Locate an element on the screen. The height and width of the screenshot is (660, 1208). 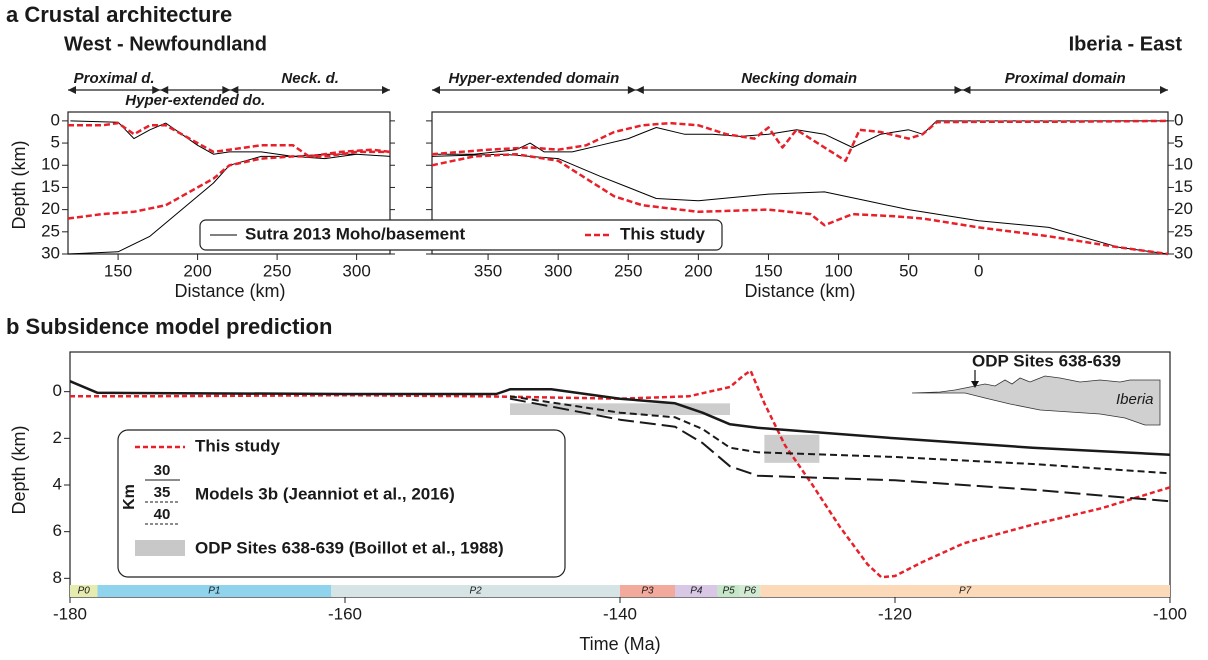
x-axis-label: Time (Ma) is located at coordinates (619, 644).